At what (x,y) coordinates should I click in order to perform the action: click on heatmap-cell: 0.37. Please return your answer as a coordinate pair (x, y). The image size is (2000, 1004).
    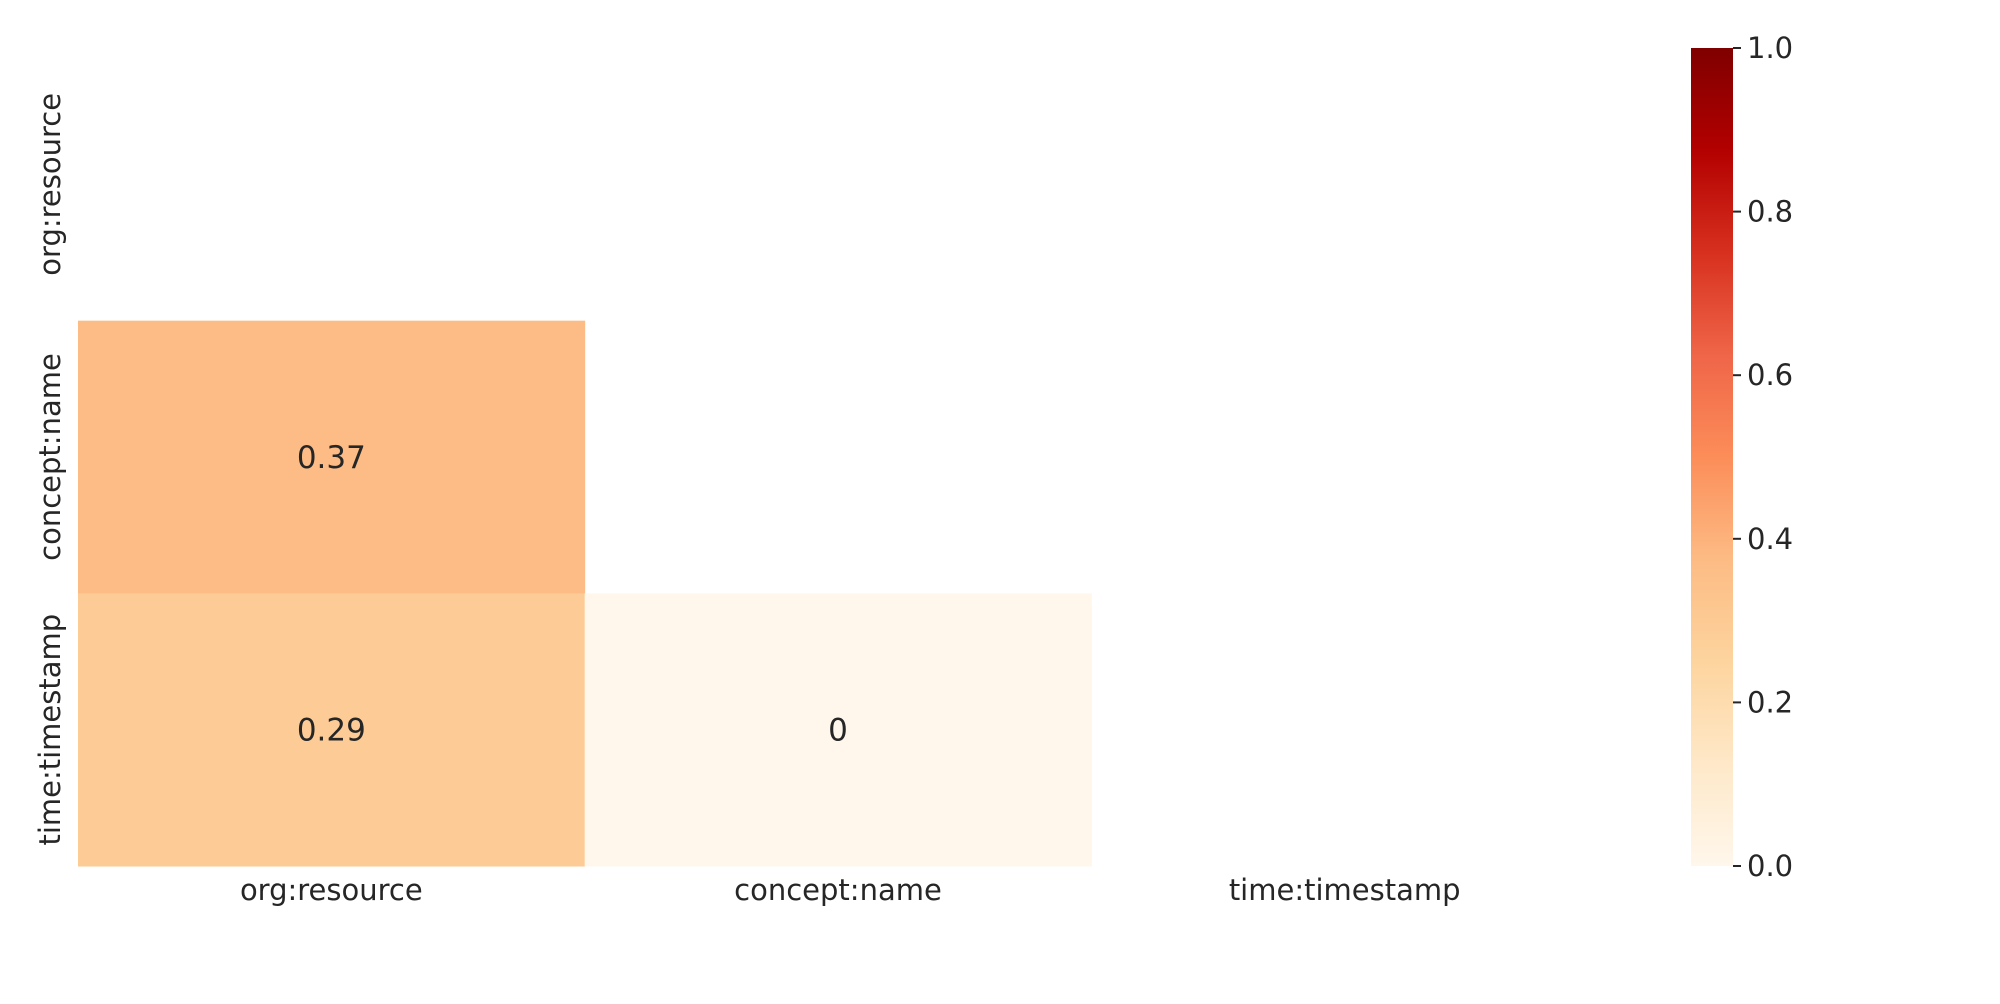
    Looking at the image, I should click on (332, 457).